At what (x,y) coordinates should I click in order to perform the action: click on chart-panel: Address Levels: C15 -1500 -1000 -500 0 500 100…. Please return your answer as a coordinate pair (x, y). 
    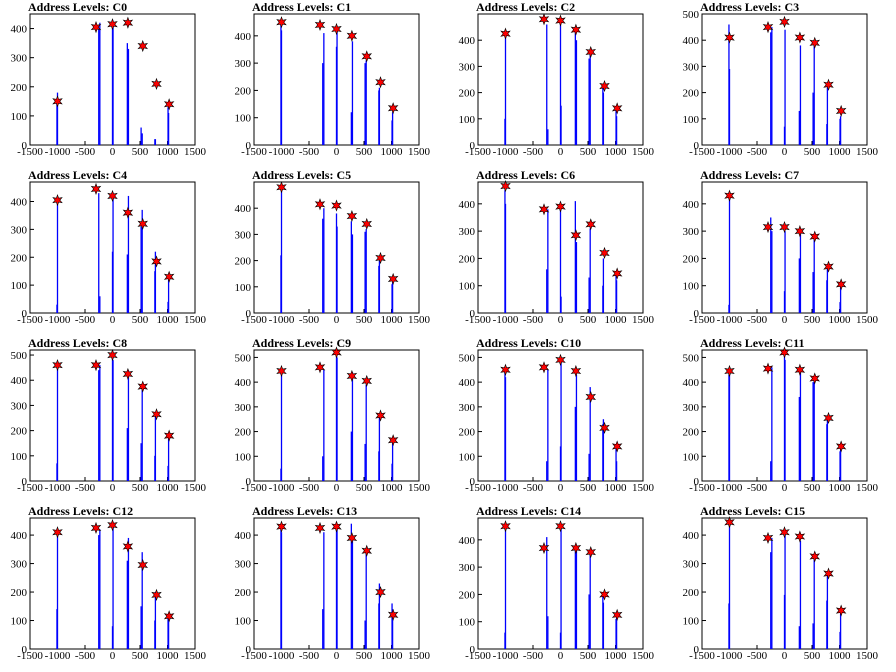
    Looking at the image, I should click on (784, 588).